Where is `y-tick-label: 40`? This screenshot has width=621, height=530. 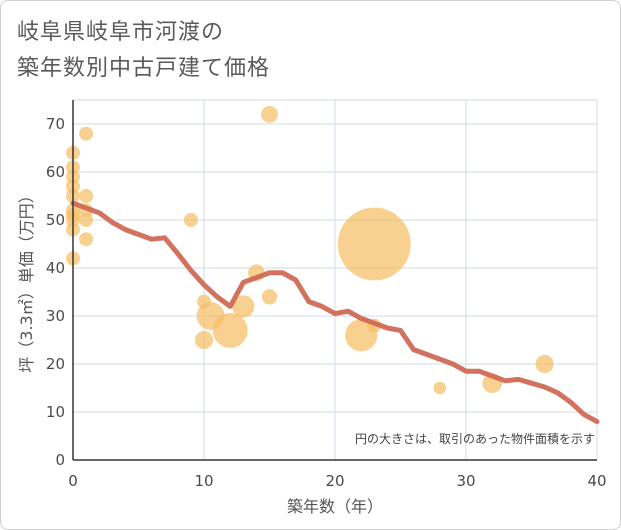
y-tick-label: 40 is located at coordinates (55, 268).